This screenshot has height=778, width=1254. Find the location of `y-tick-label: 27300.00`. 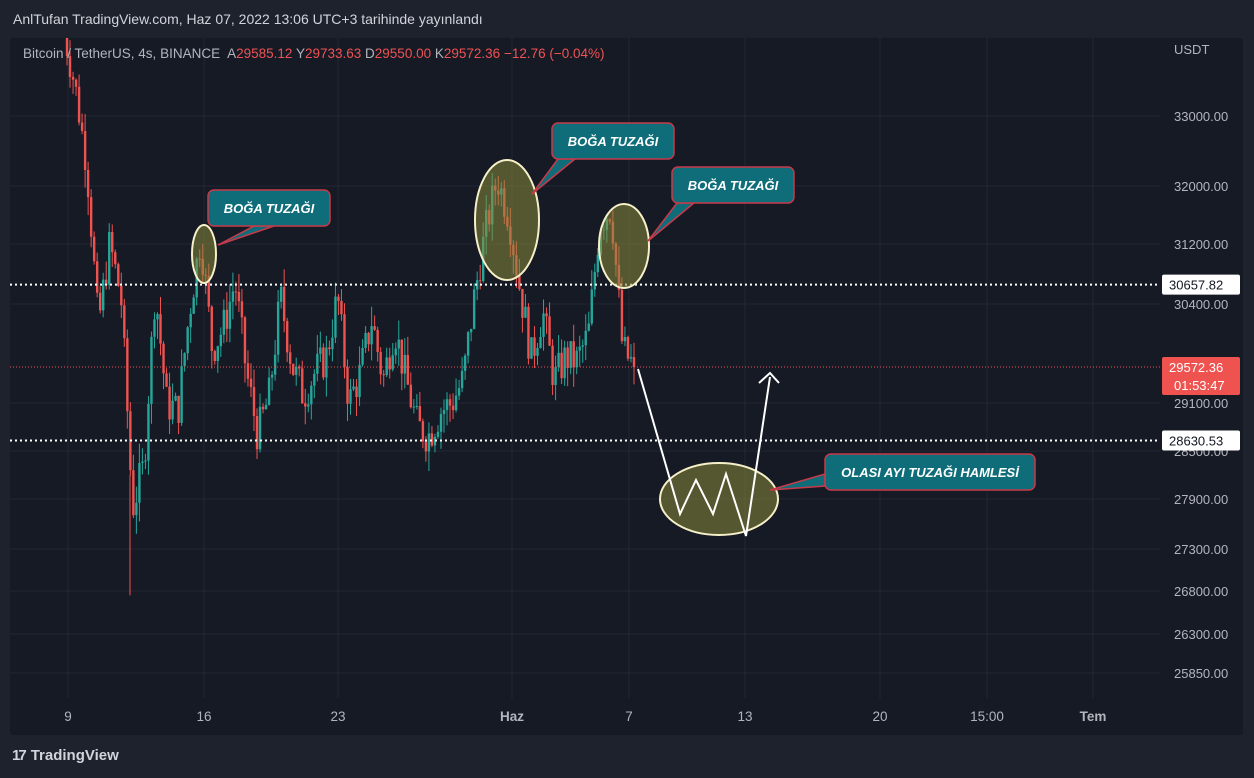

y-tick-label: 27300.00 is located at coordinates (1201, 549).